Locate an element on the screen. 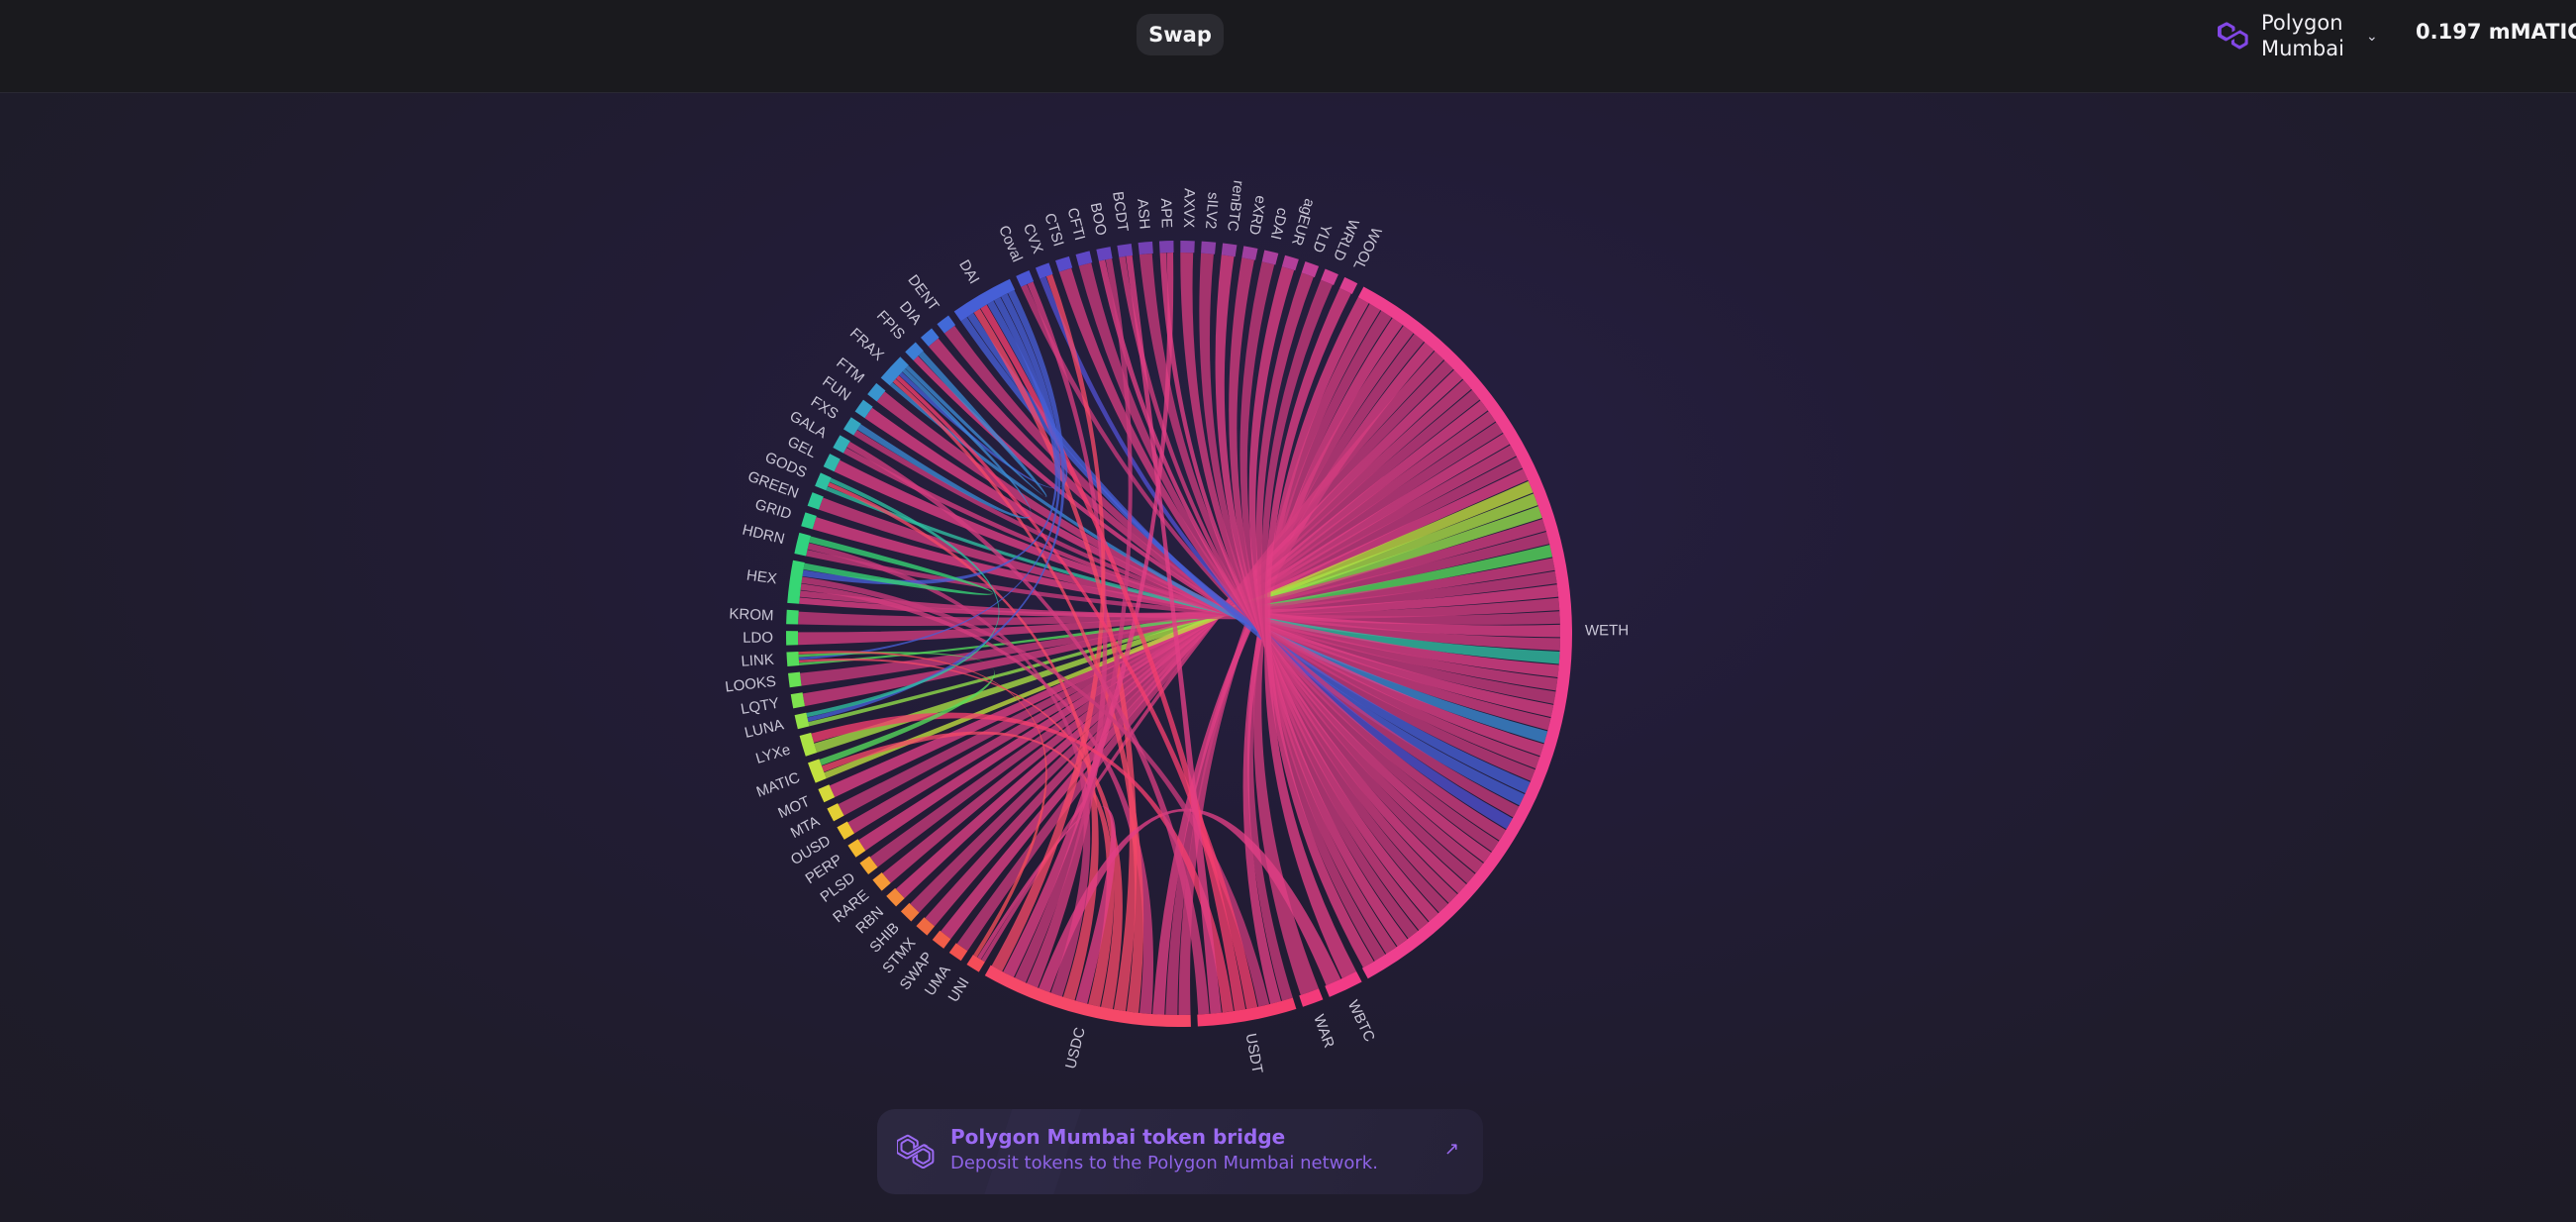  chord-arc-weth is located at coordinates (1464, 633).